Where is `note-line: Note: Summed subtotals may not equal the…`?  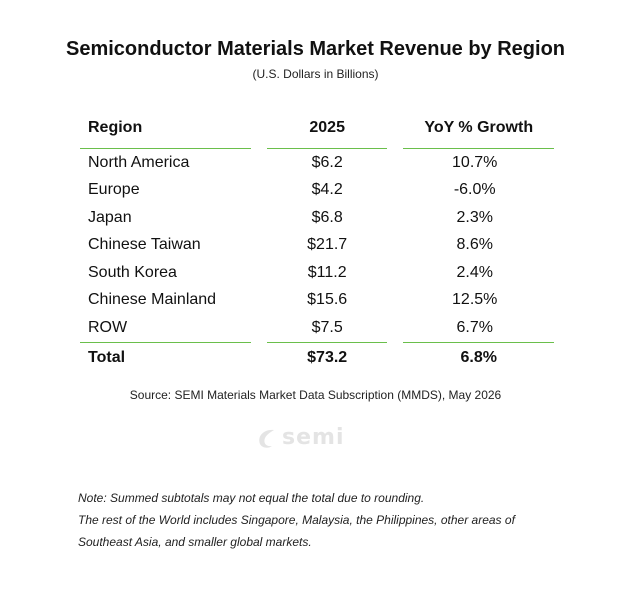
note-line: Note: Summed subtotals may not equal the… is located at coordinates (251, 498).